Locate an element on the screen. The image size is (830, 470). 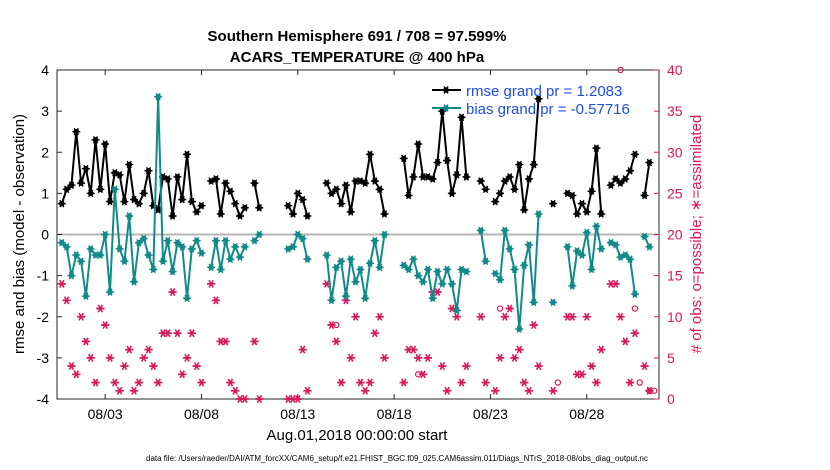
legend-bias-label: bias grand pr = -0.57716 is located at coordinates (548, 109).